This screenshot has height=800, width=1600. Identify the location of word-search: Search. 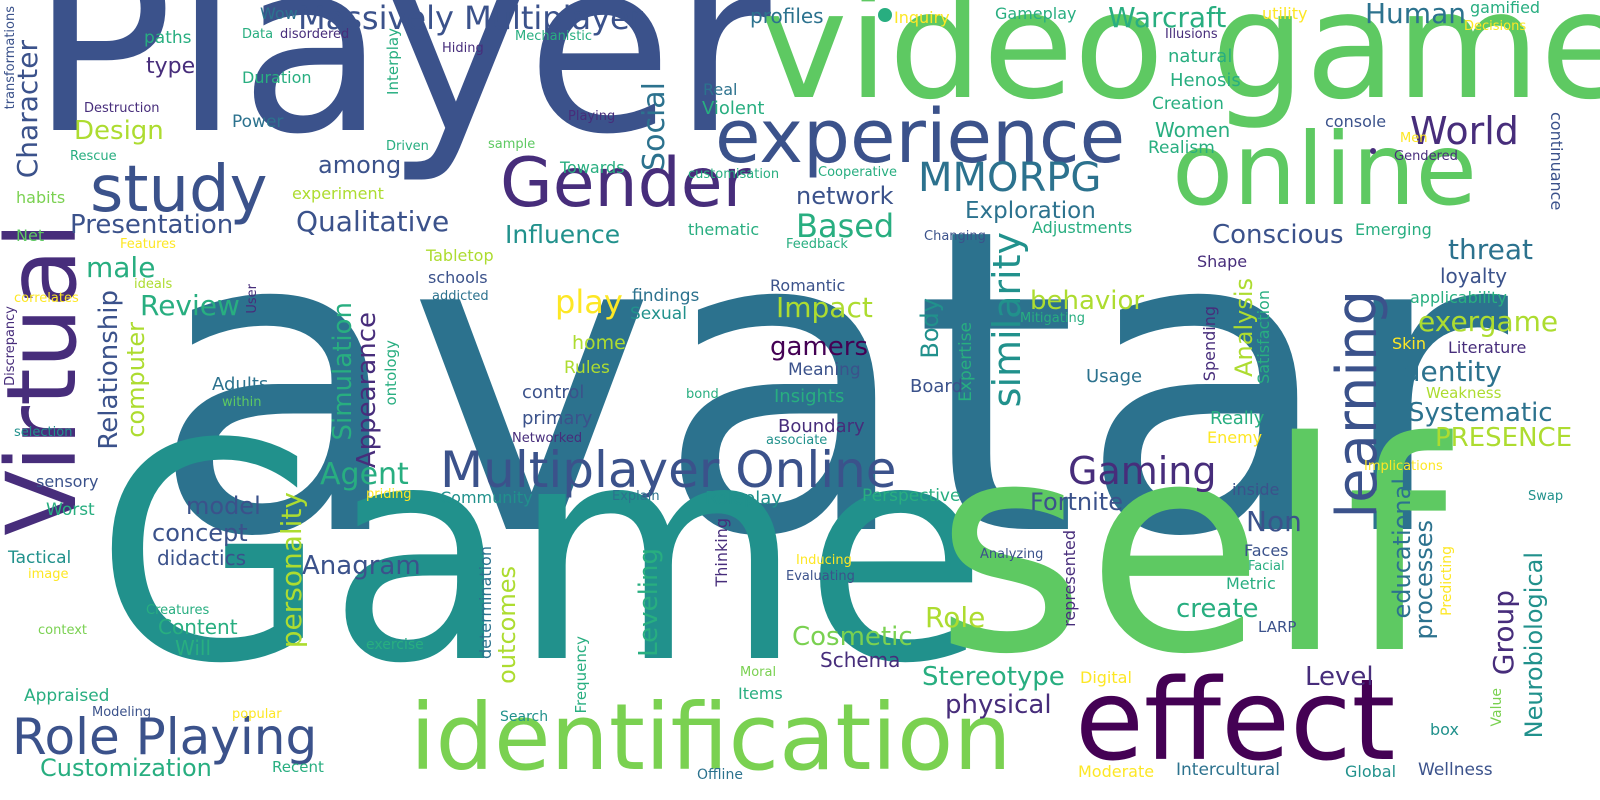
(524, 717).